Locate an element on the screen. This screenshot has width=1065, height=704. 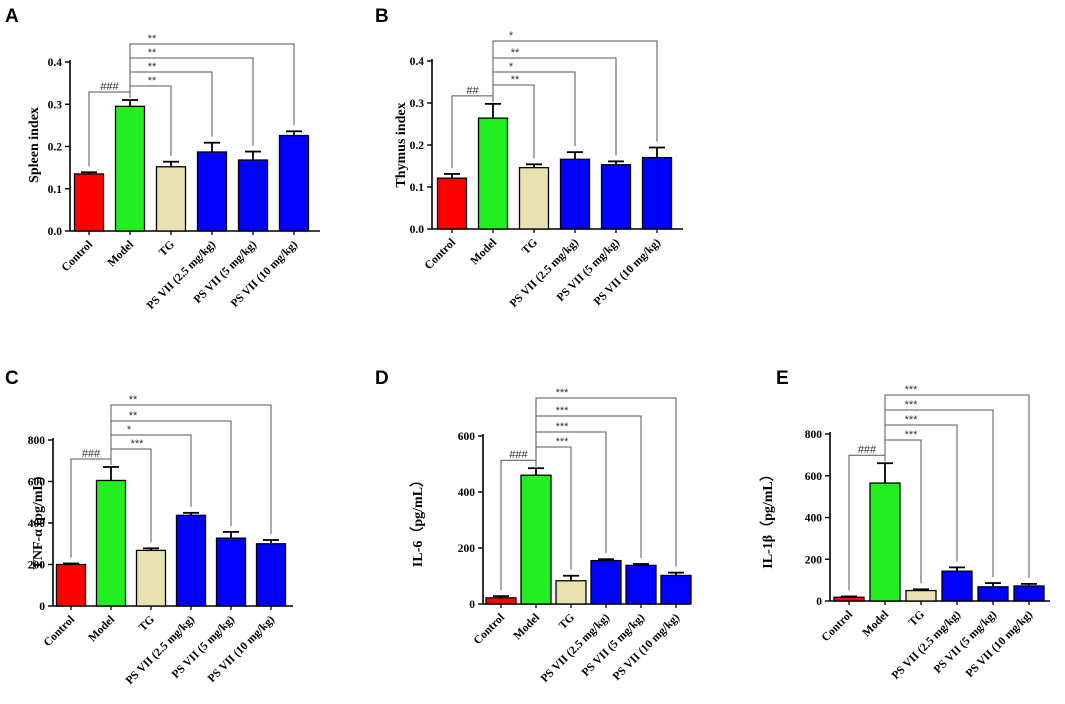
panel-d-significance-label: ### is located at coordinates (518, 455).